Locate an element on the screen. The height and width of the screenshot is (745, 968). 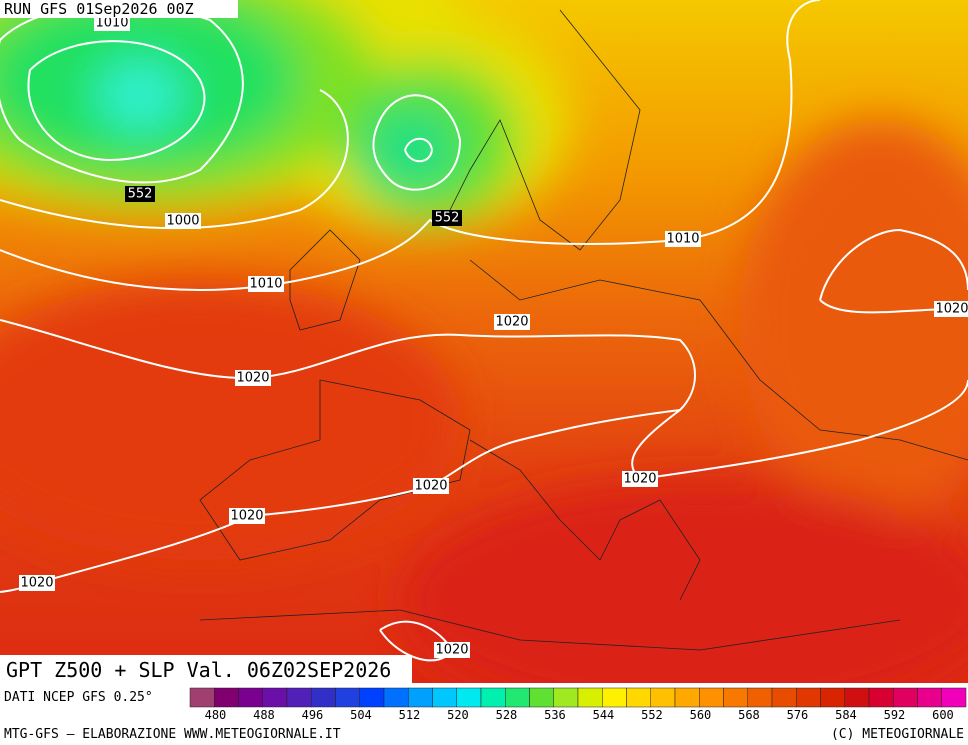
colorbar-label: 584 is located at coordinates (846, 715).